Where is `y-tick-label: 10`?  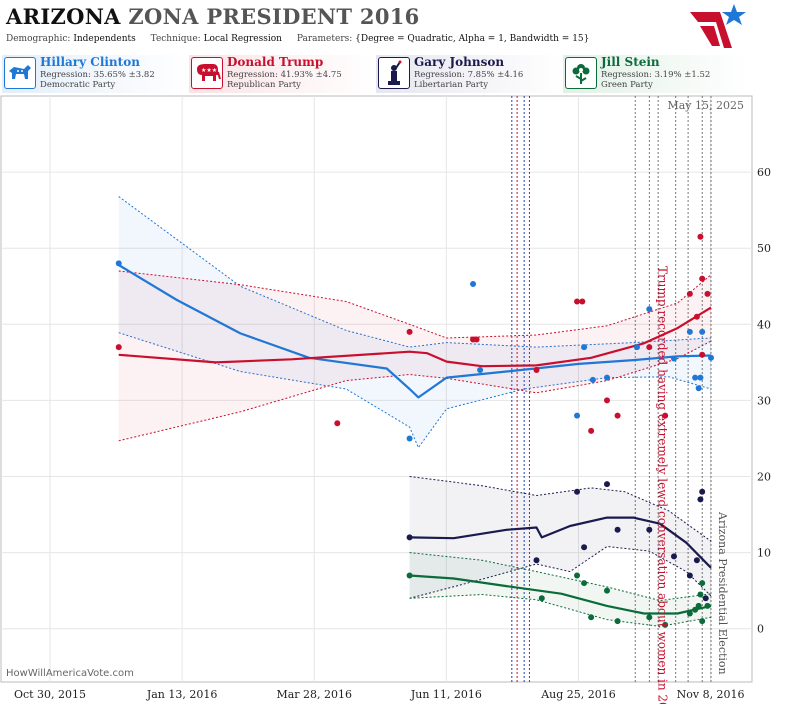
y-tick-label: 10 is located at coordinates (764, 553).